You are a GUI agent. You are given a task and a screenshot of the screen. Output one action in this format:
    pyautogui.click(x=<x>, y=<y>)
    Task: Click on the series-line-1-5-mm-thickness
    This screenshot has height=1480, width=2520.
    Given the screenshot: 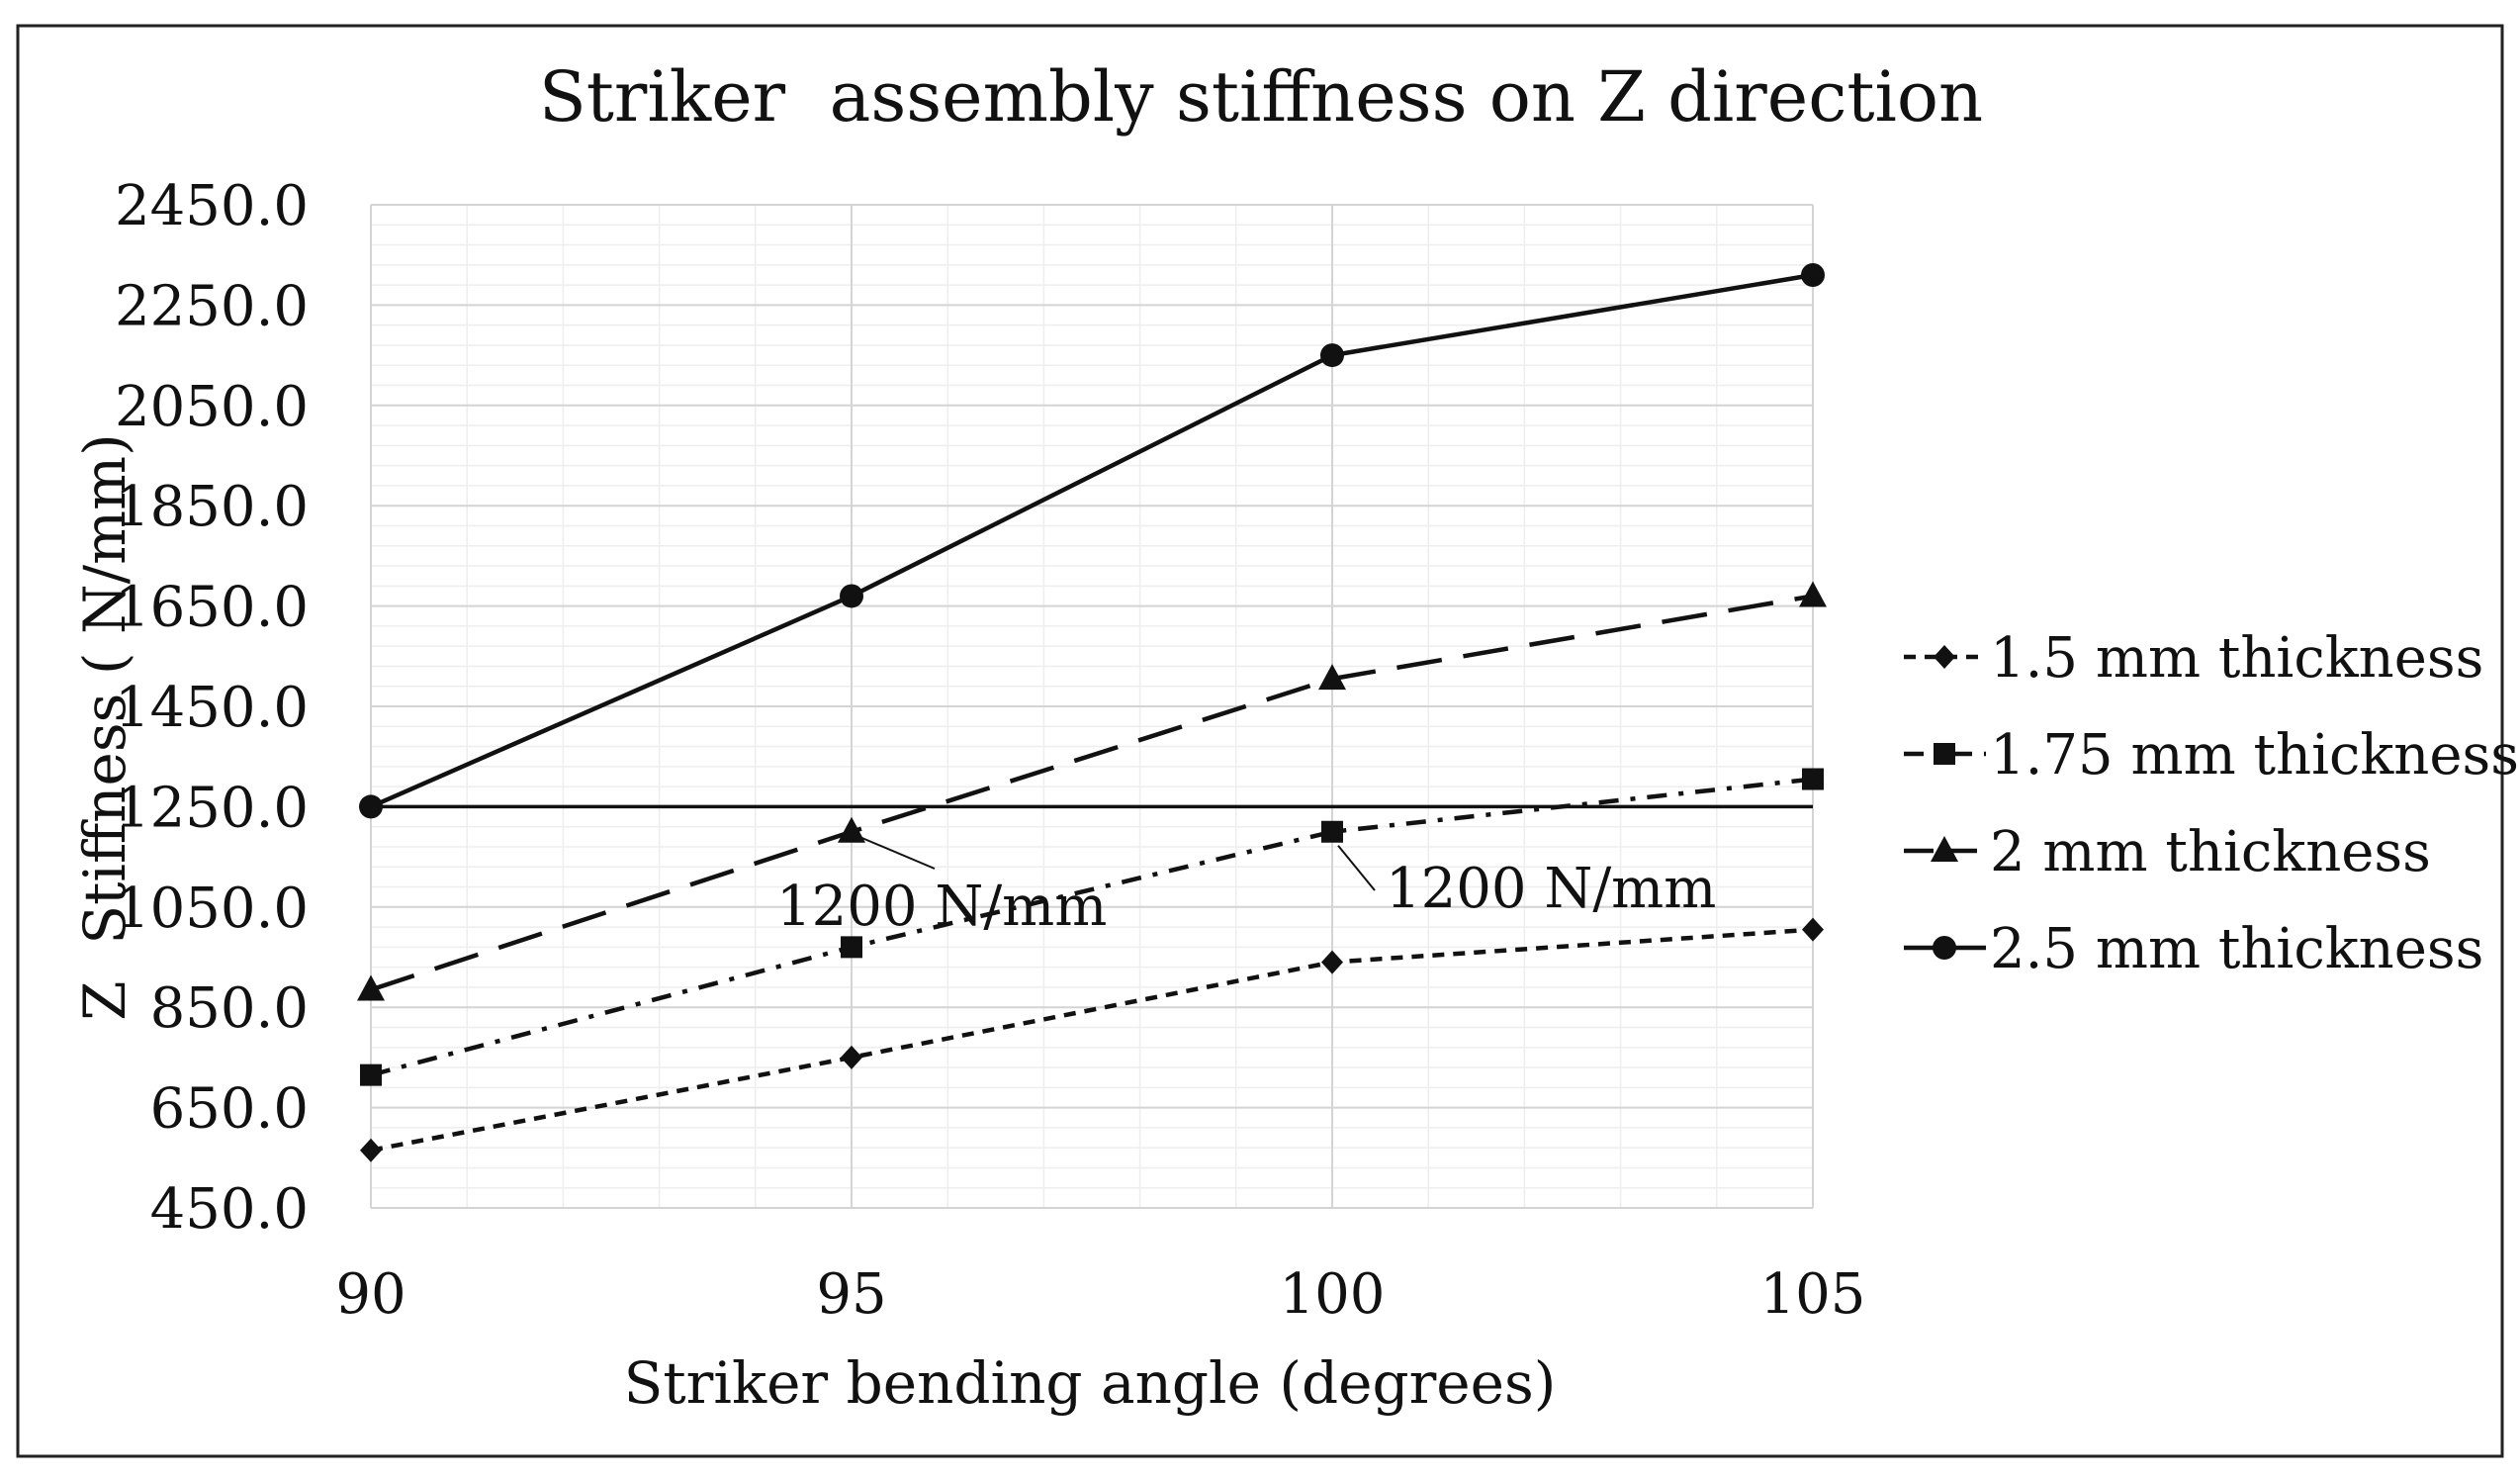 What is the action you would take?
    pyautogui.click(x=1092, y=1040)
    